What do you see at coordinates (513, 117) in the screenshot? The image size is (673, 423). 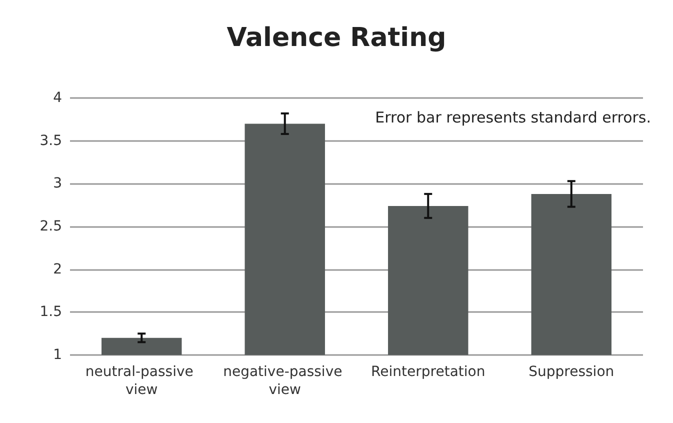 I see `annotation: Error bar represents standard errors.` at bounding box center [513, 117].